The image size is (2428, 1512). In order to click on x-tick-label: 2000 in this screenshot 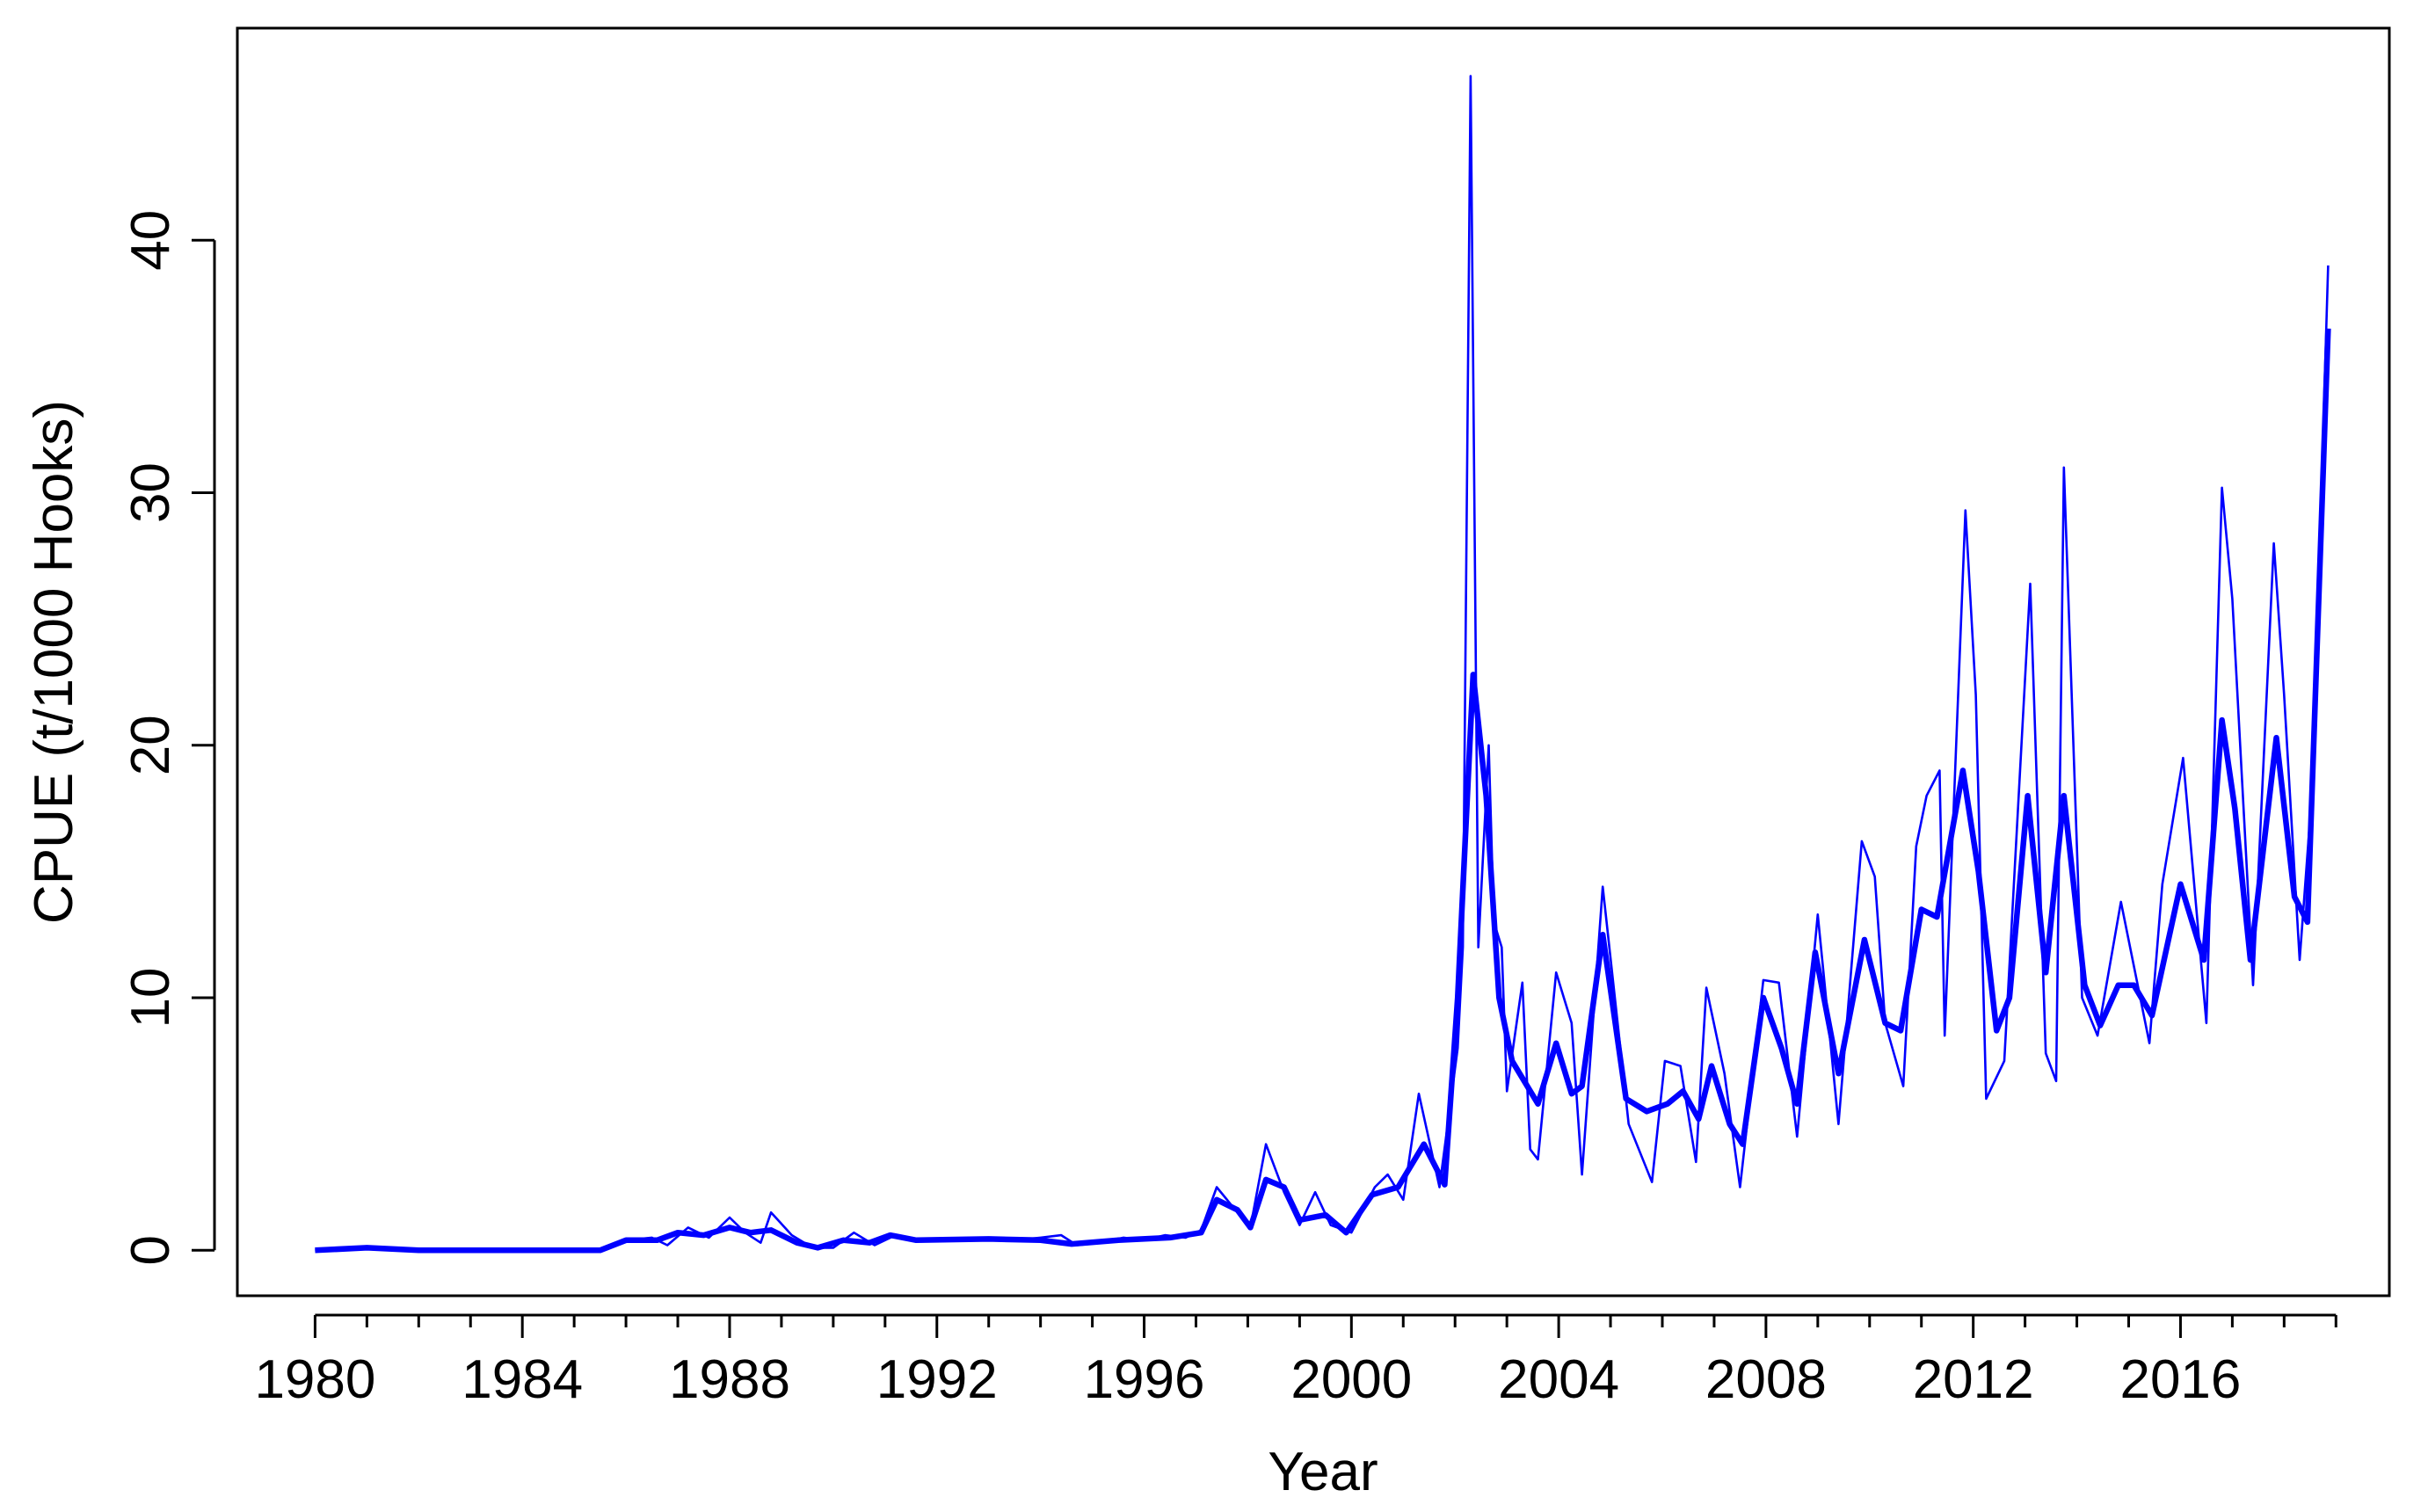, I will do `click(1351, 1380)`.